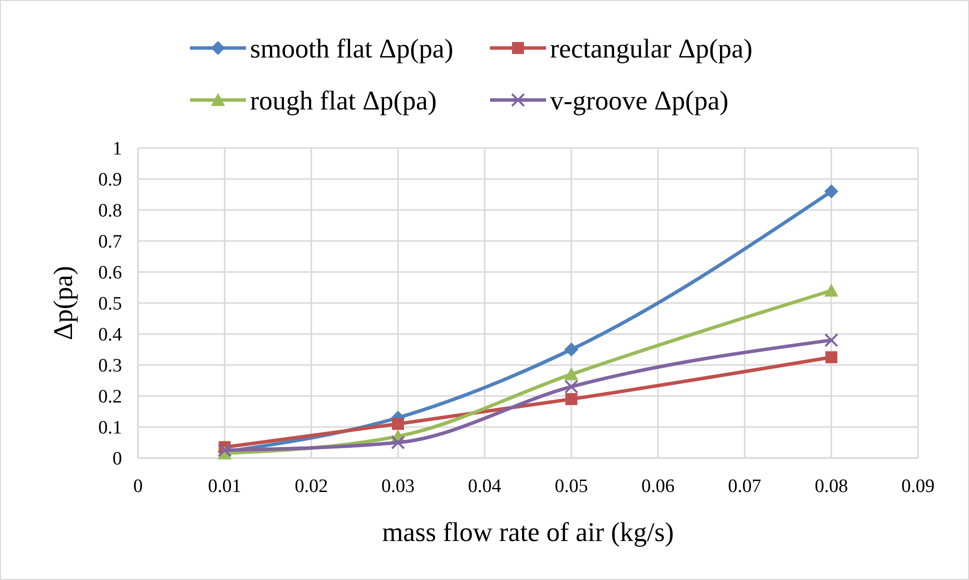 This screenshot has height=580, width=969. Describe the element at coordinates (658, 486) in the screenshot. I see `x-tick-label: 0.06` at that location.